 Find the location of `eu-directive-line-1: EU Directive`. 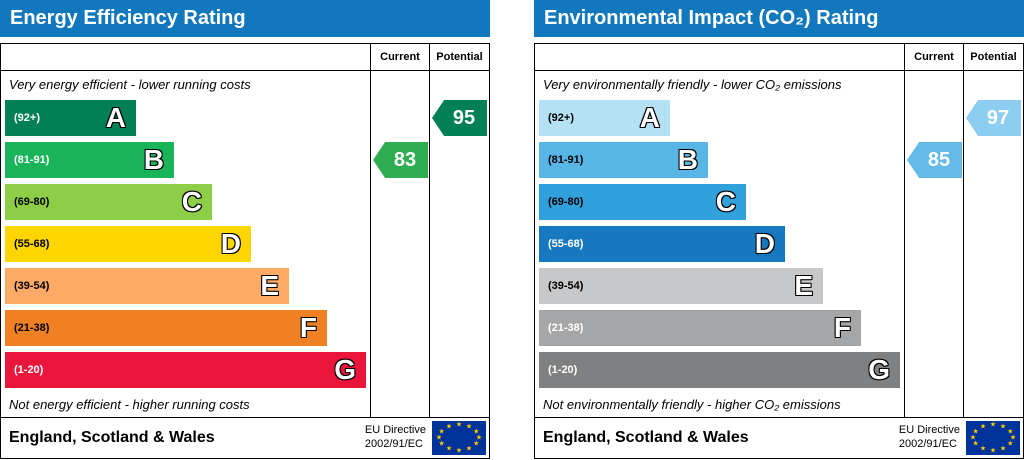

eu-directive-line-1: EU Directive is located at coordinates (395, 430).